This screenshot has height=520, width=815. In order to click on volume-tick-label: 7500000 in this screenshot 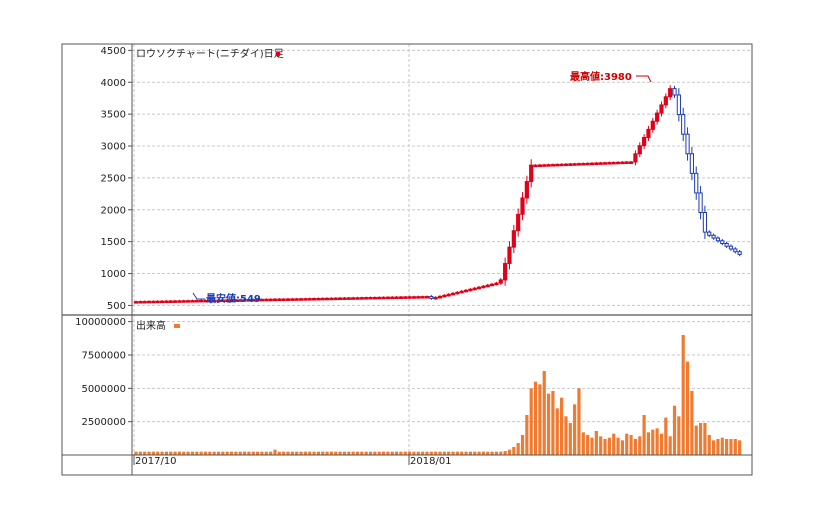, I will do `click(103, 356)`.